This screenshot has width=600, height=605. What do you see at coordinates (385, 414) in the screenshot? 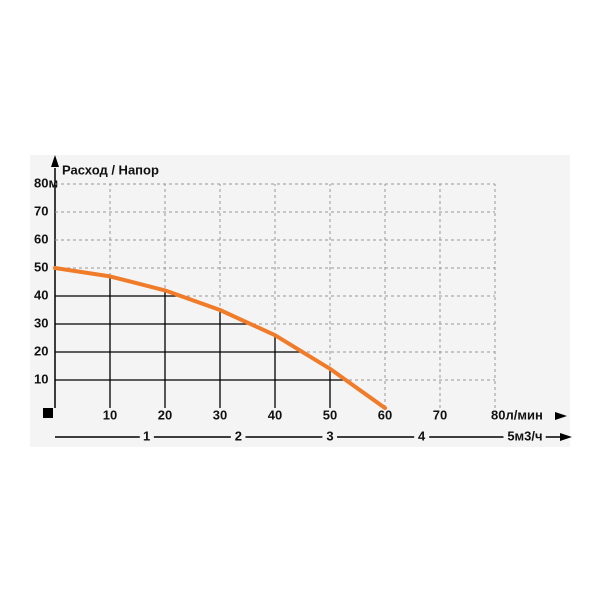
I see `x-tick-label: 60` at bounding box center [385, 414].